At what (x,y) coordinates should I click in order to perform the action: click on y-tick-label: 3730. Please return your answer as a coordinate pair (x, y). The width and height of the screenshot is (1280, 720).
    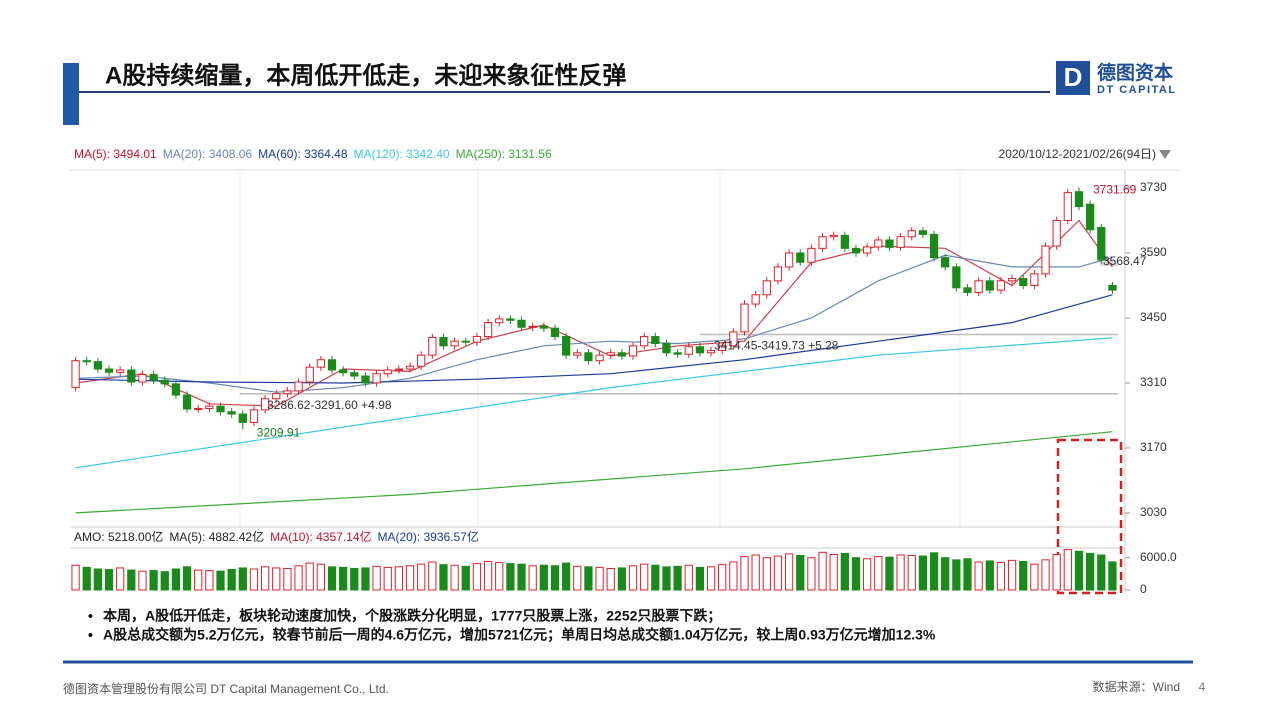
    Looking at the image, I should click on (1153, 187).